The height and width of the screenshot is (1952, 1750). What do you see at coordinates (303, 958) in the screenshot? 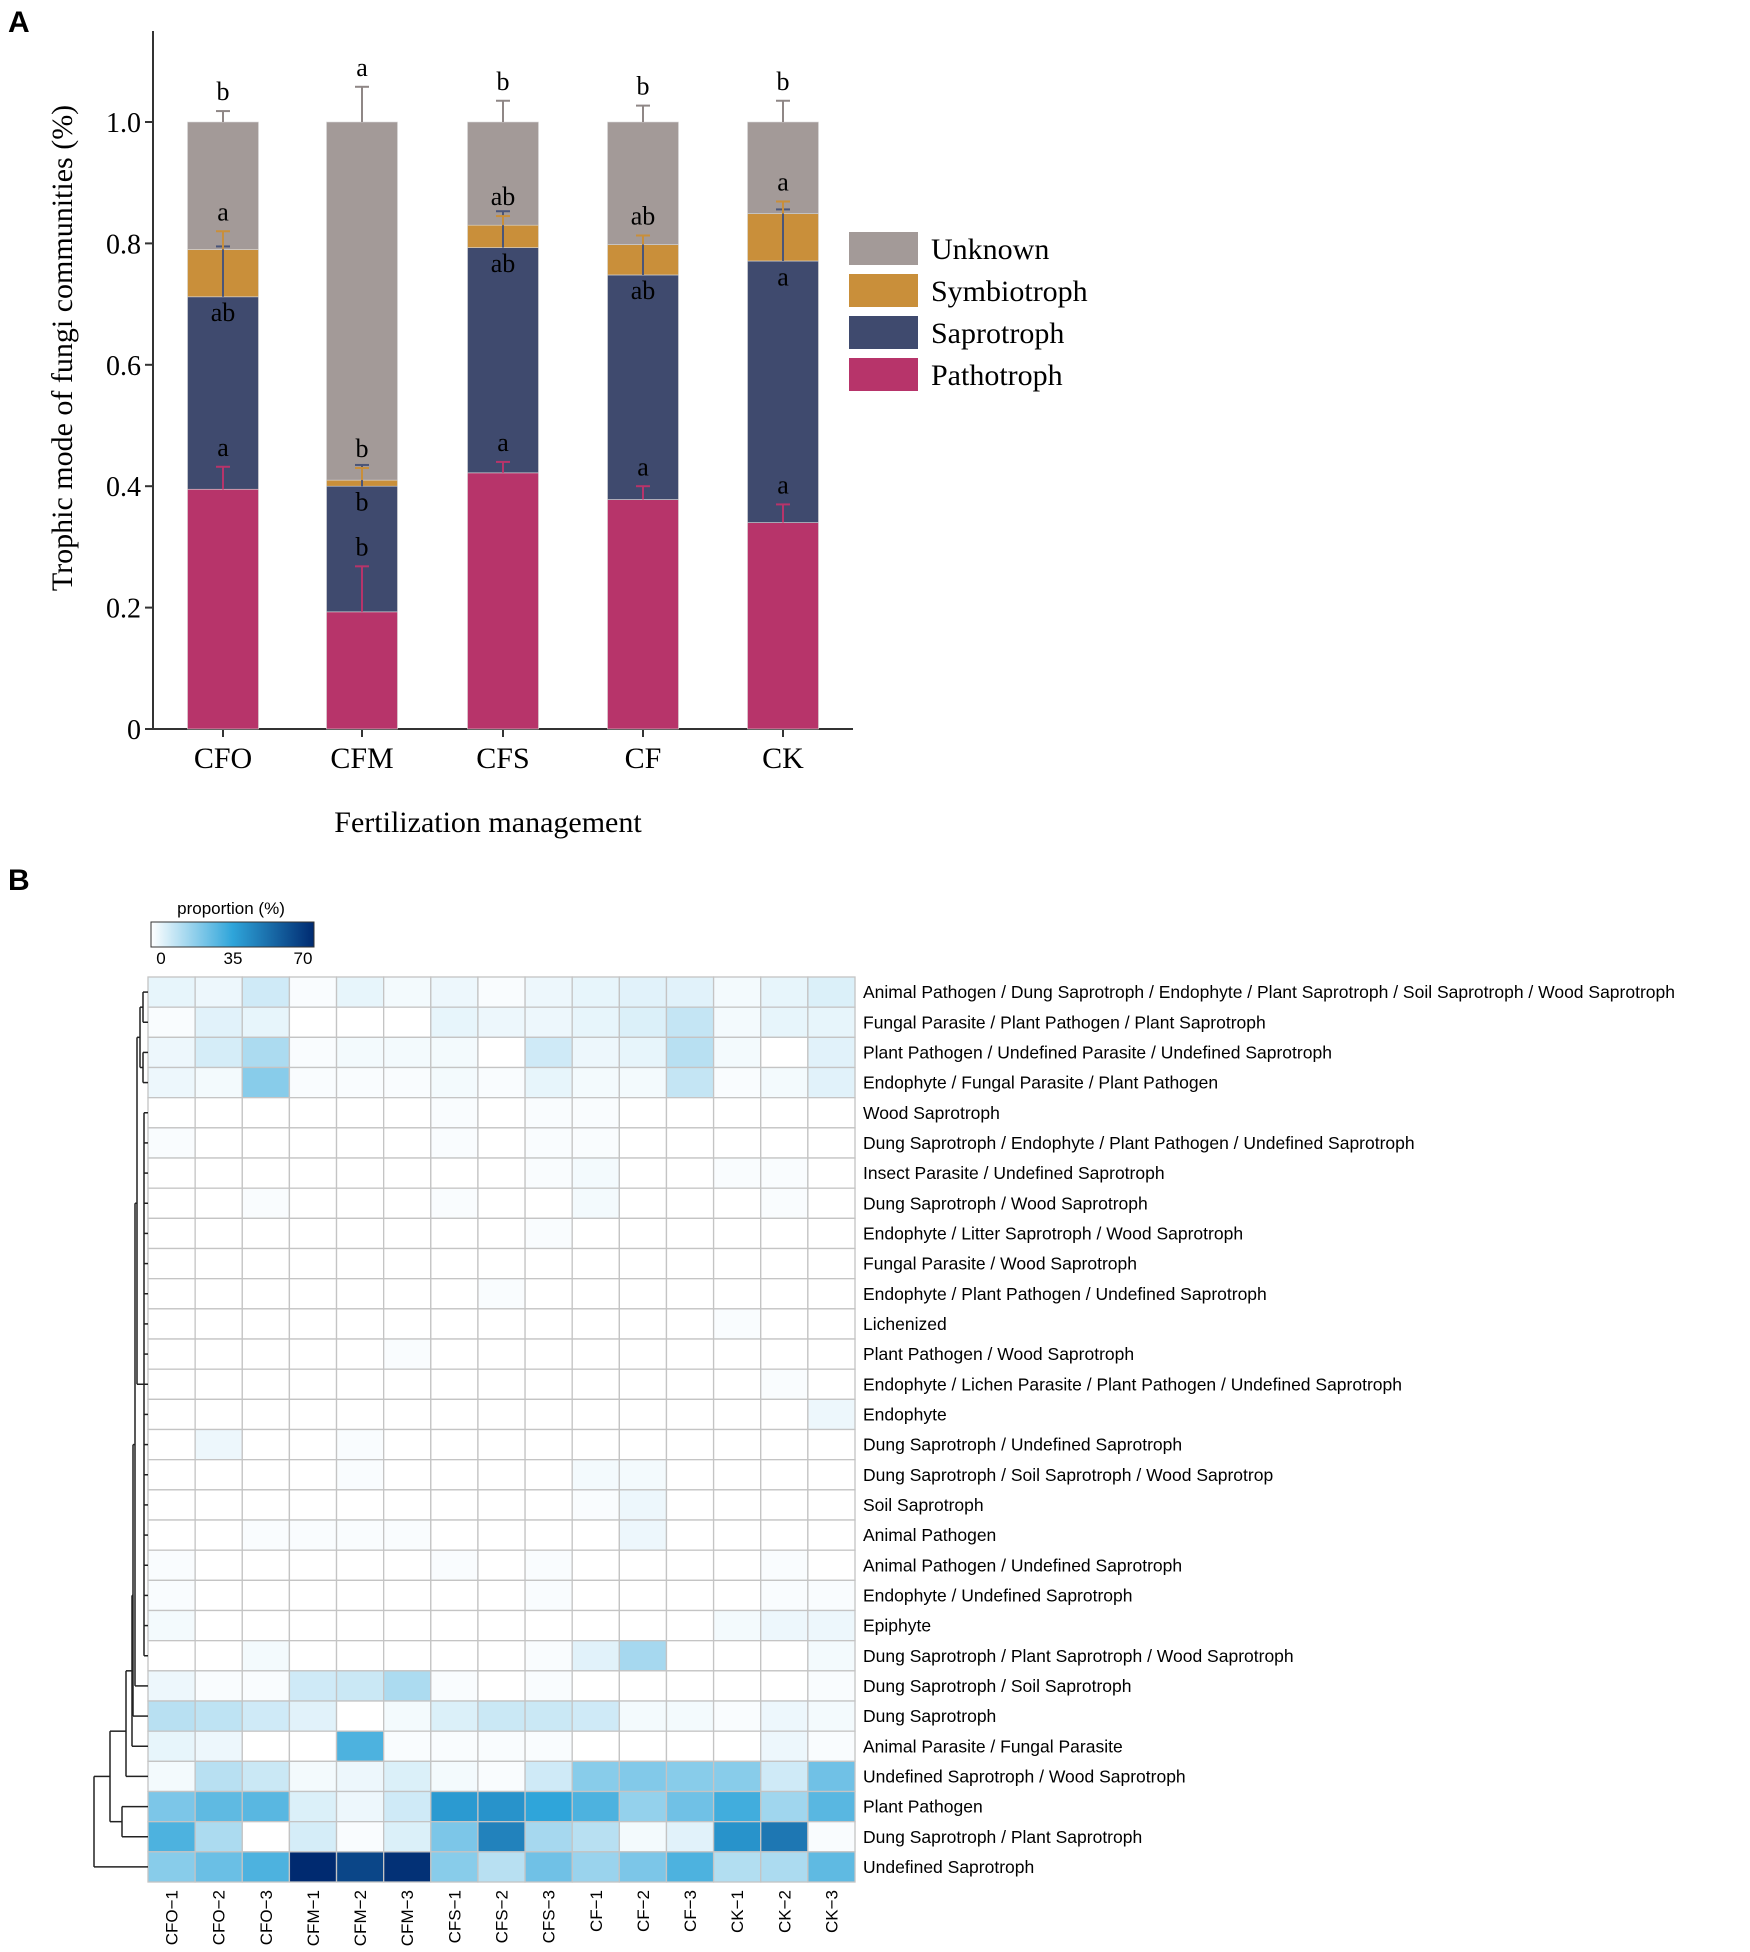
I see `colorbar-tick-label: 70` at bounding box center [303, 958].